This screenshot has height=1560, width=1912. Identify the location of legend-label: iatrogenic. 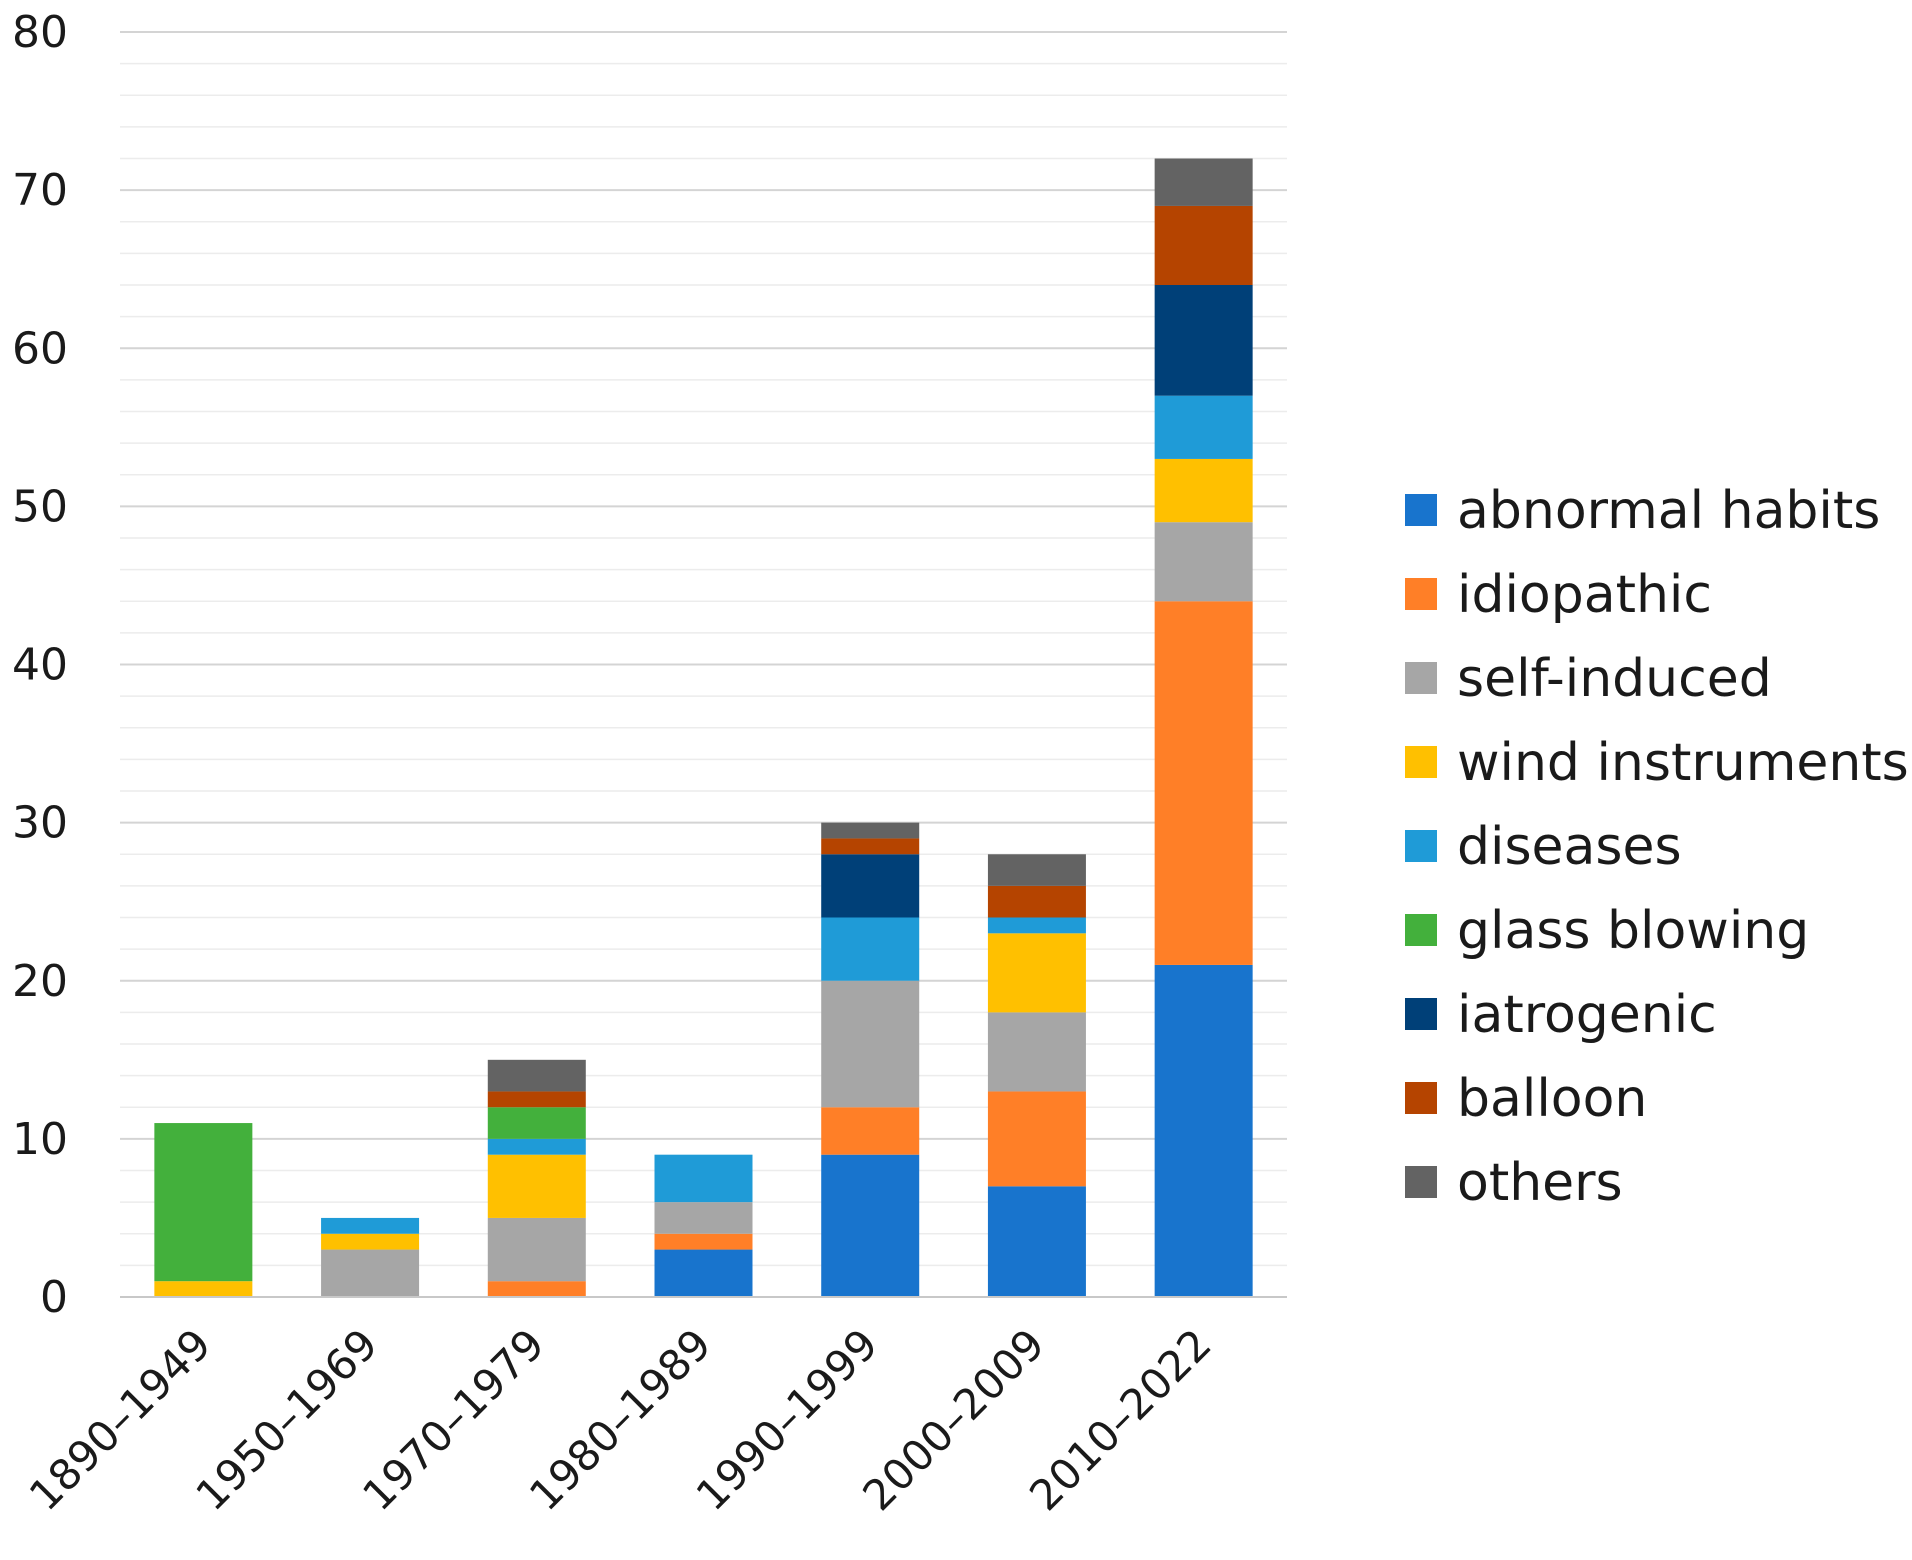
(1587, 1015).